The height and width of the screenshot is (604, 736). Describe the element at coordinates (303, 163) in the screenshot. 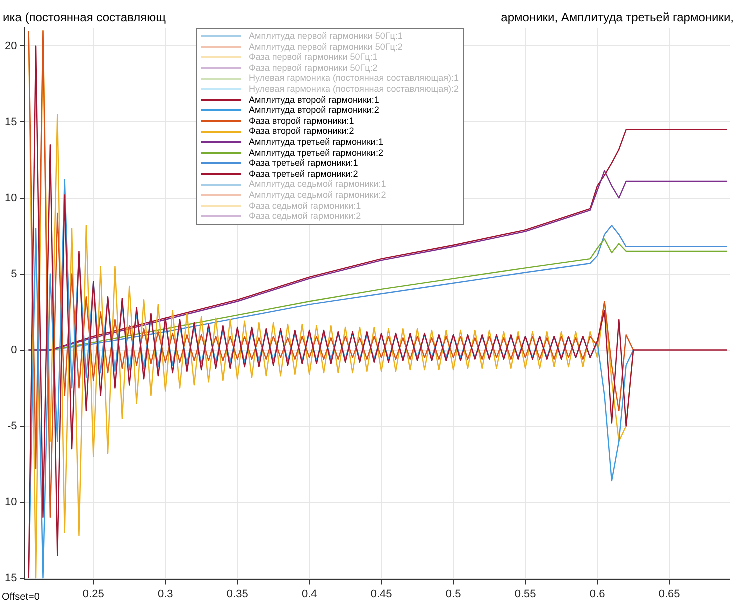

I see `legend-label: Фаза третьей гармоники:1` at that location.